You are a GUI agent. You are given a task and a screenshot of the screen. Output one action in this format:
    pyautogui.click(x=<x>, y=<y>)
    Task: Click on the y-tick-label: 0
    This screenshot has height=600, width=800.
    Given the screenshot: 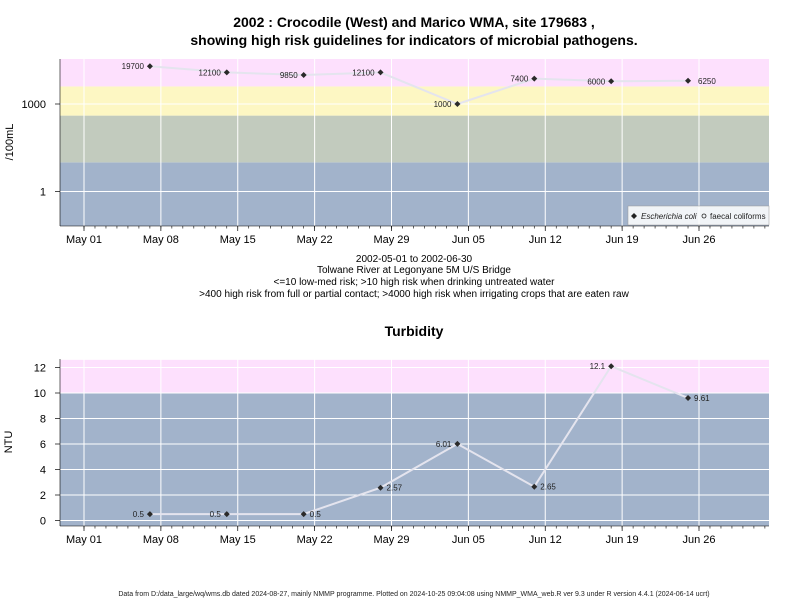 What is the action you would take?
    pyautogui.click(x=43, y=522)
    